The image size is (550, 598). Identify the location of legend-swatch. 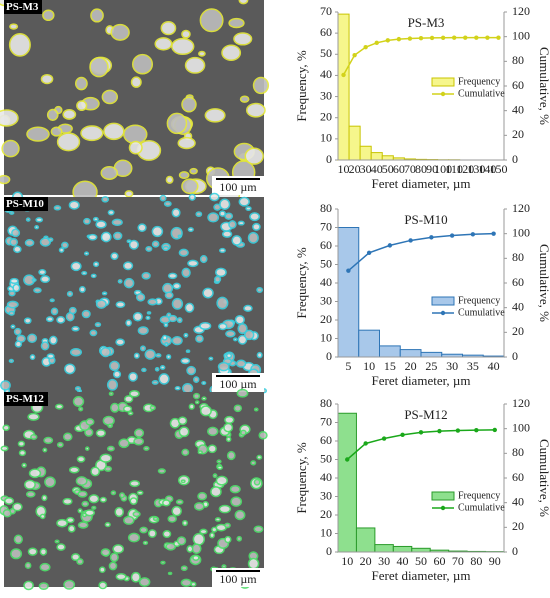
(443, 301).